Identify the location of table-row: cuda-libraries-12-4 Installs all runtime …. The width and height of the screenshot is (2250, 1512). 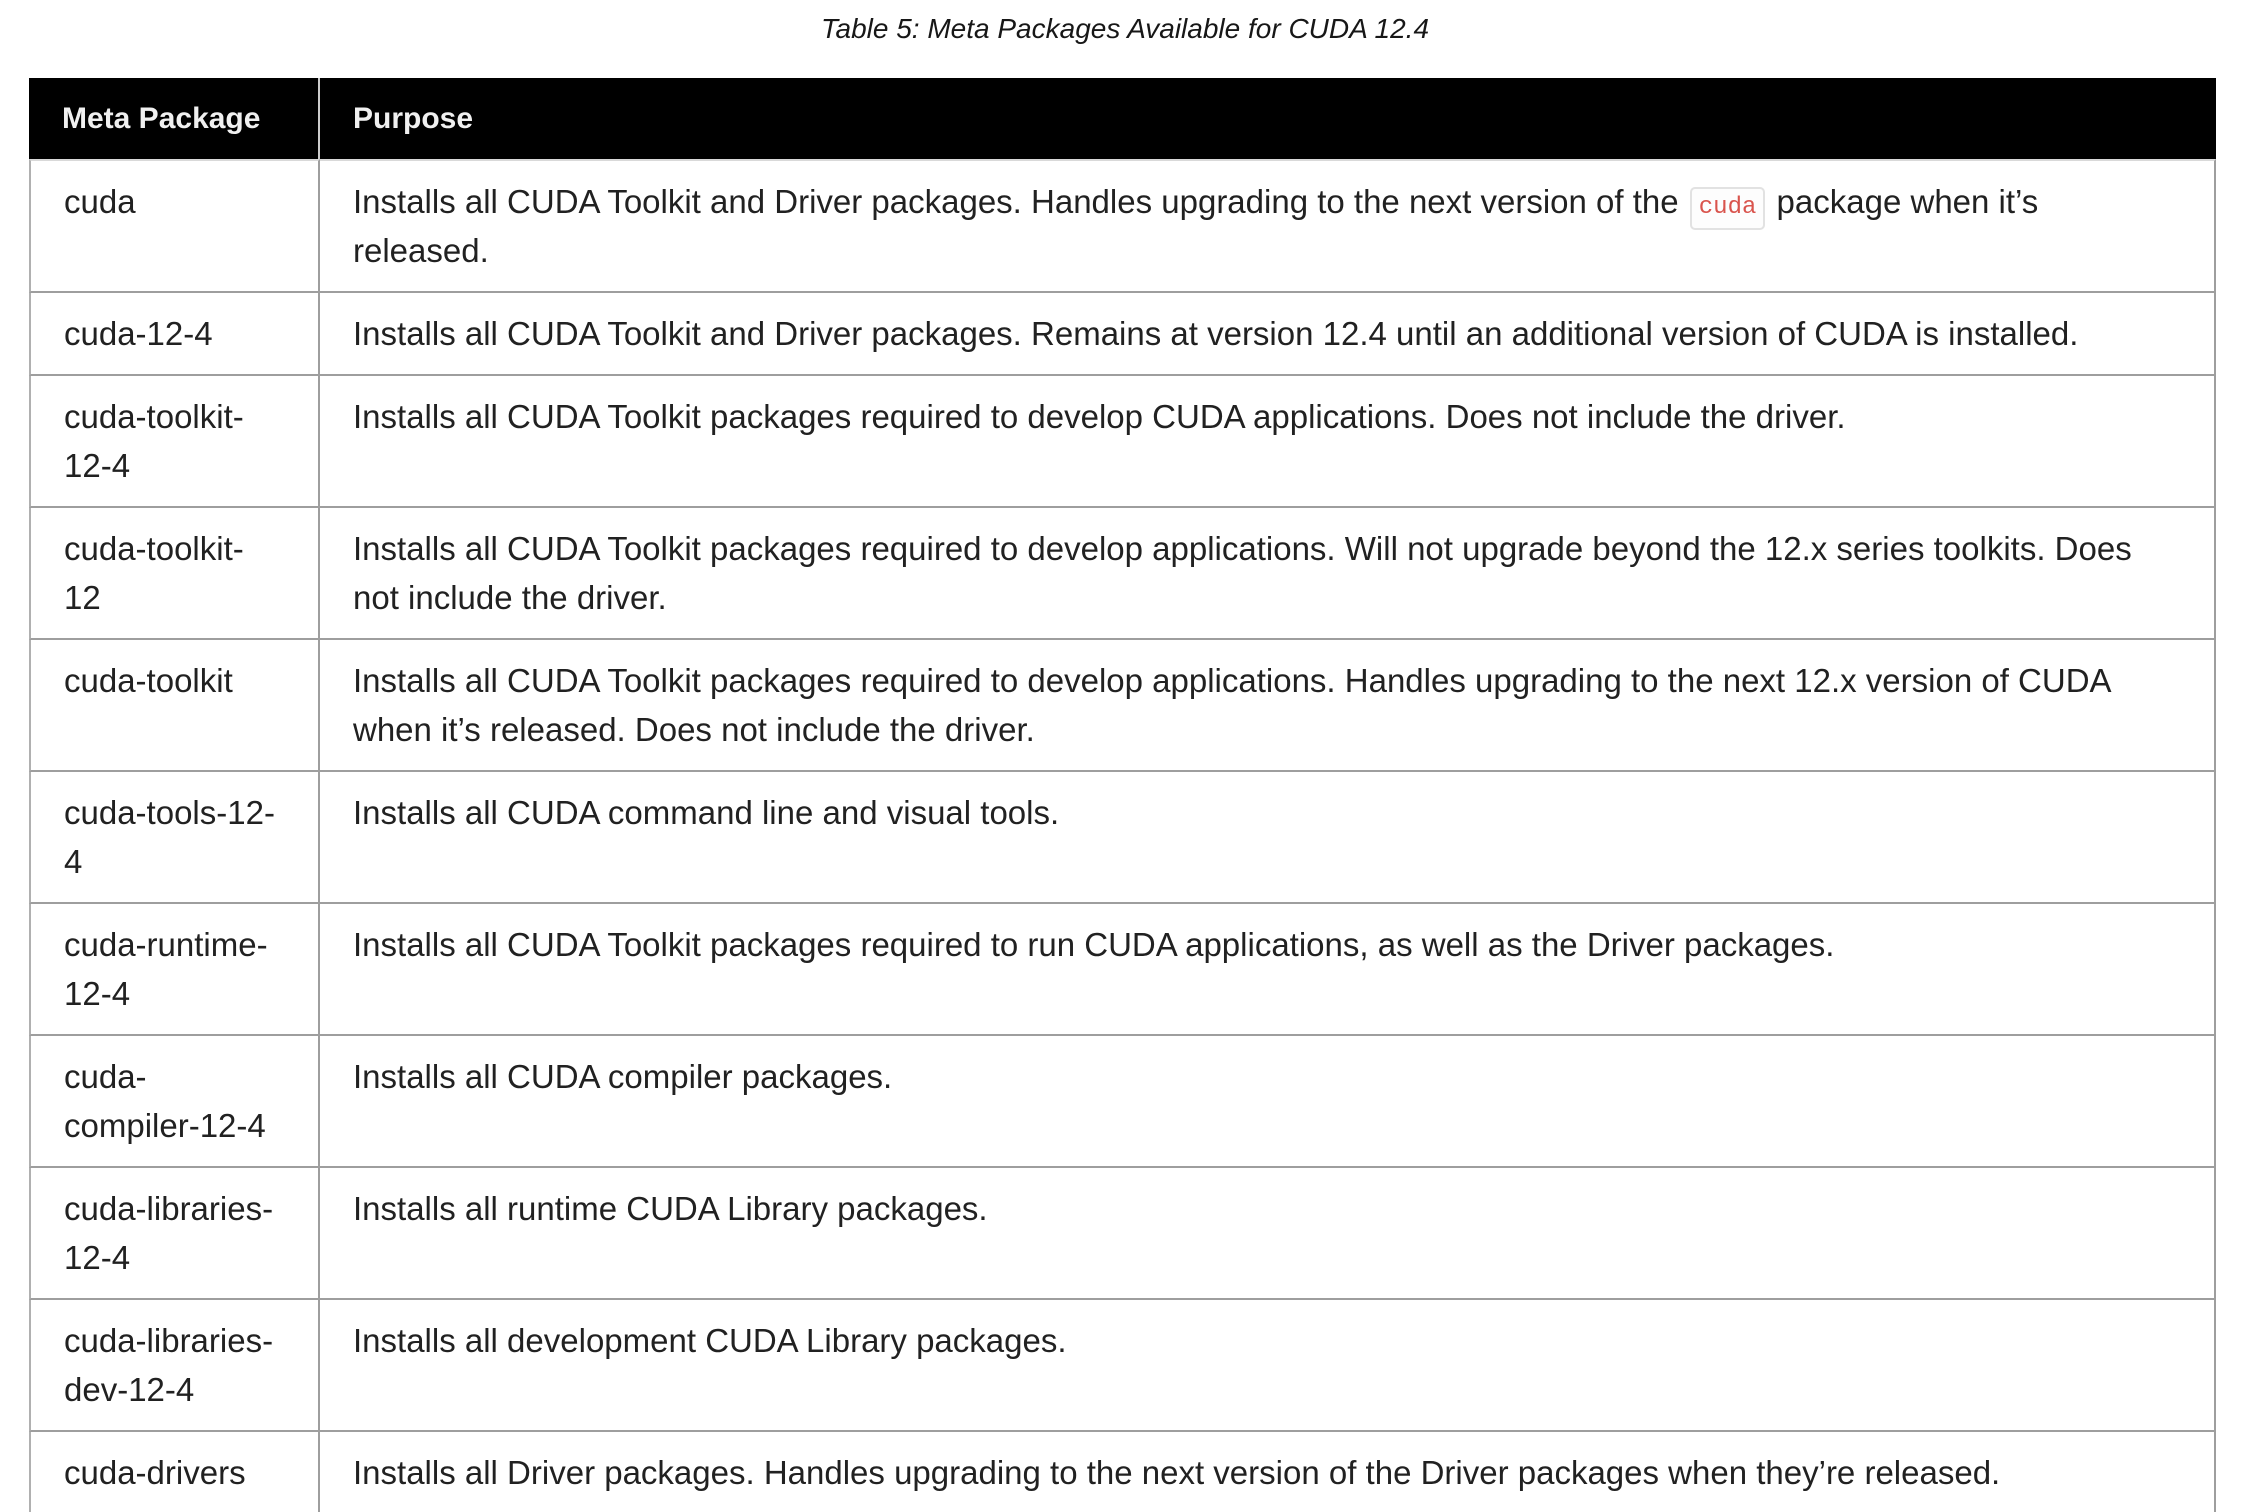
(1122, 1234).